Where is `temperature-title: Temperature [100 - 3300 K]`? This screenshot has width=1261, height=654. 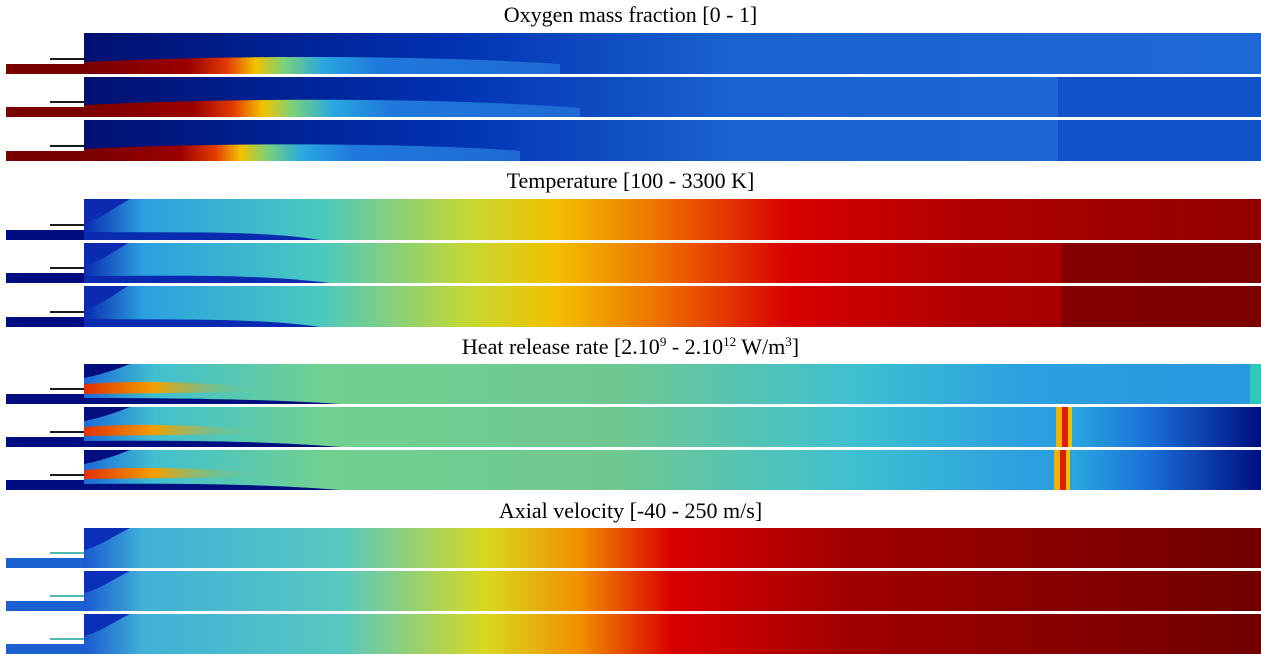
temperature-title: Temperature [100 - 3300 K] is located at coordinates (630, 180).